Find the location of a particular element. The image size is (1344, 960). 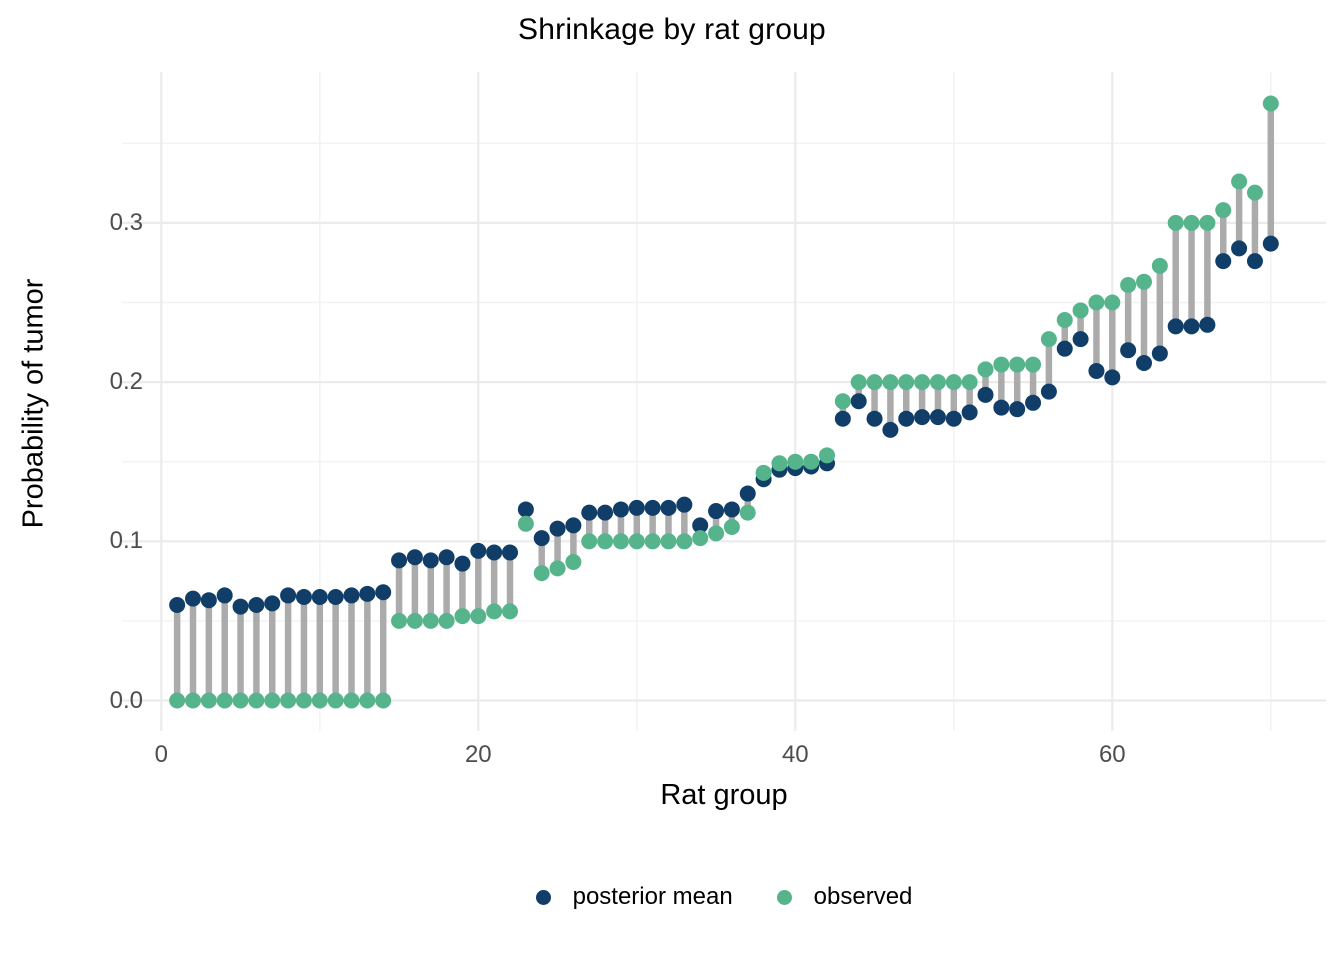

x-tick-label: 60 is located at coordinates (1112, 754).